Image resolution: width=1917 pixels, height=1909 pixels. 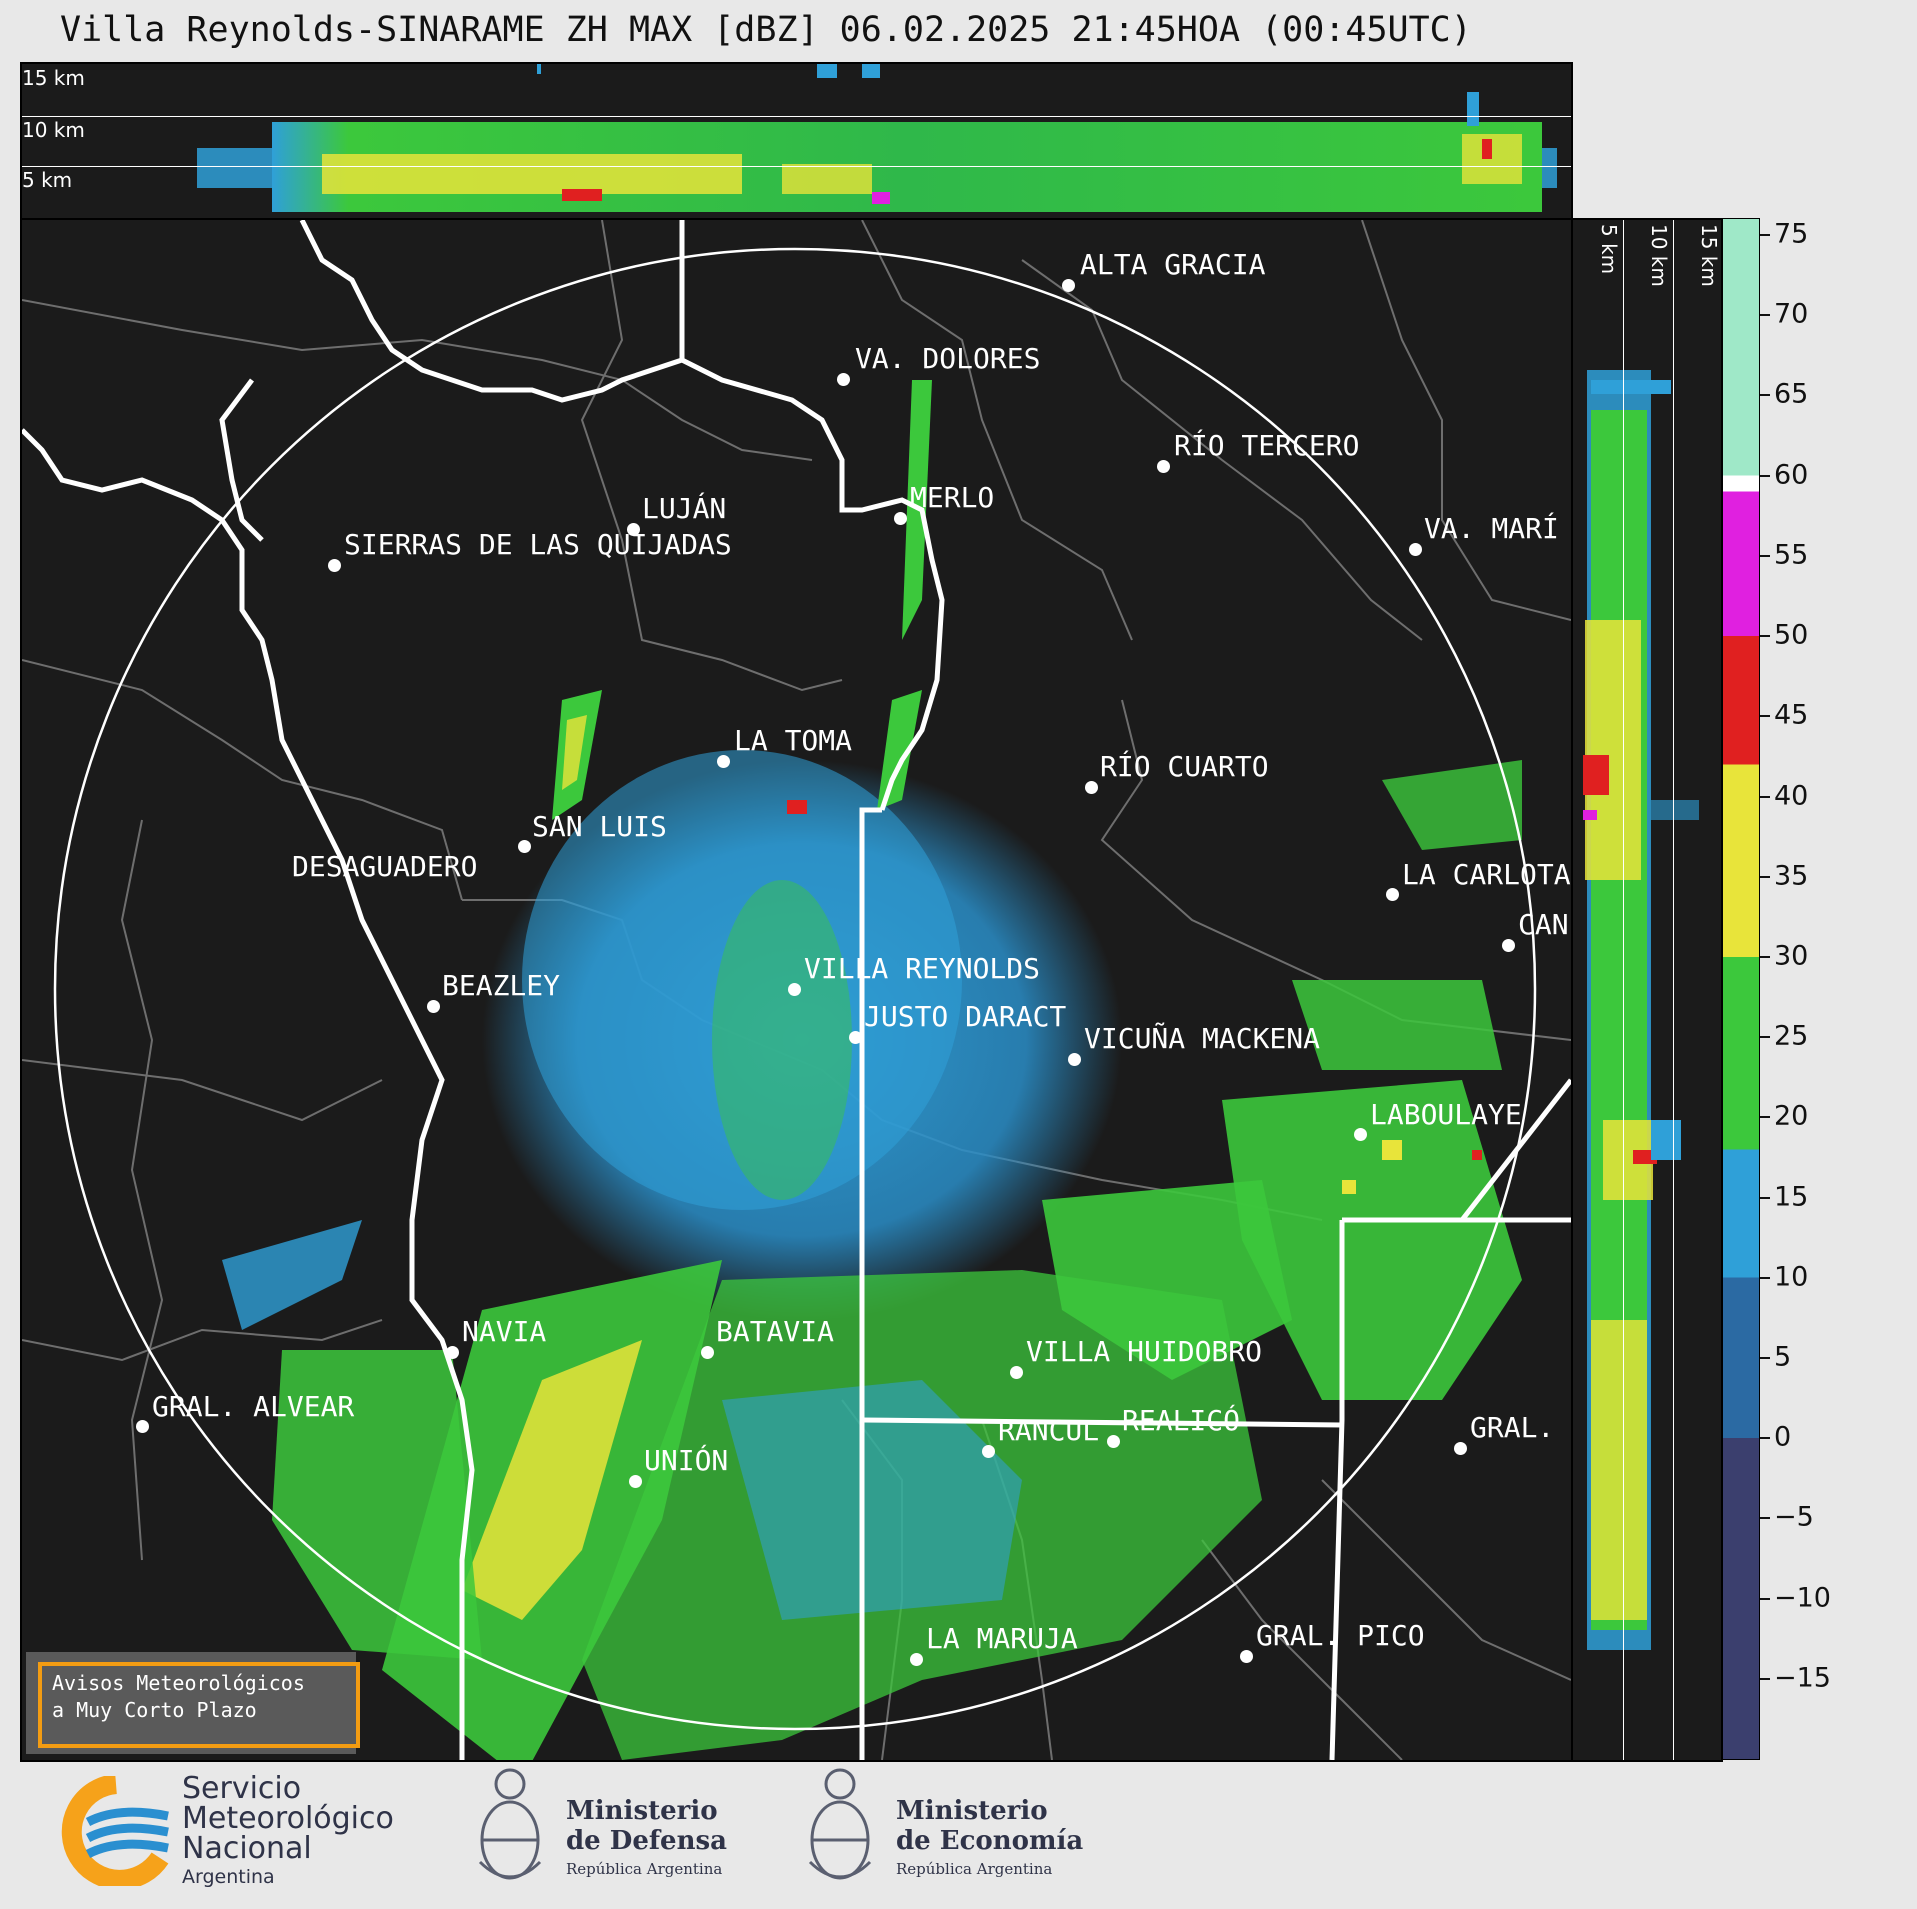 What do you see at coordinates (1791, 1277) in the screenshot?
I see `colorbar-tick-label: 10` at bounding box center [1791, 1277].